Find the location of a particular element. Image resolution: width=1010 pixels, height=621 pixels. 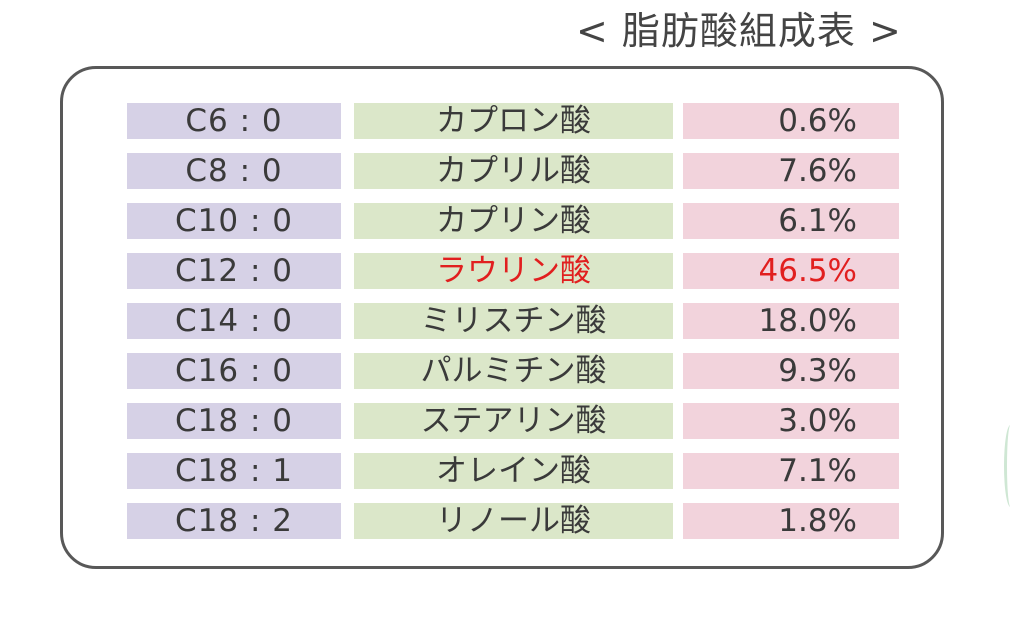

fatty-acid-name-cell-highlighted: ラウリン酸 is located at coordinates (513, 271).